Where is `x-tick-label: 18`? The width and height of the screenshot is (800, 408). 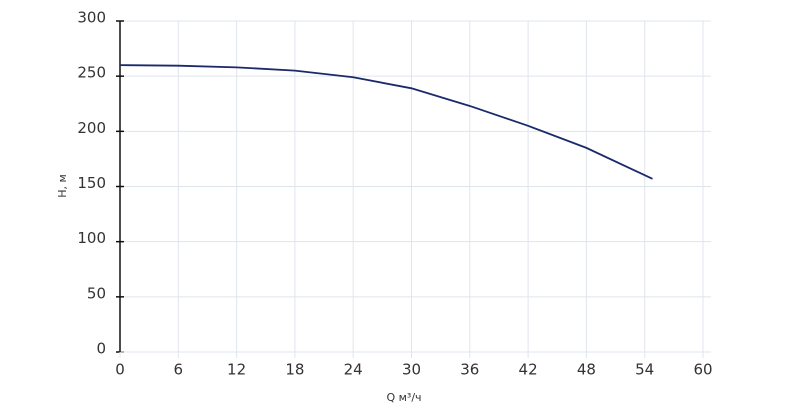
x-tick-label: 18 is located at coordinates (294, 370).